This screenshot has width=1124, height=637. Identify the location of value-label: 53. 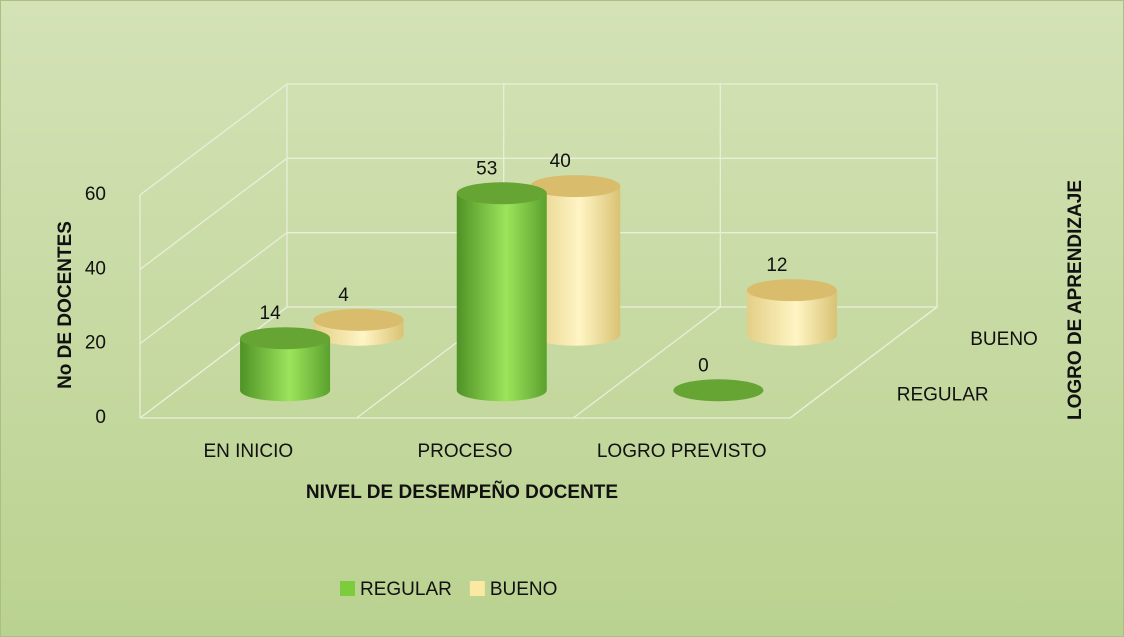
(486, 168).